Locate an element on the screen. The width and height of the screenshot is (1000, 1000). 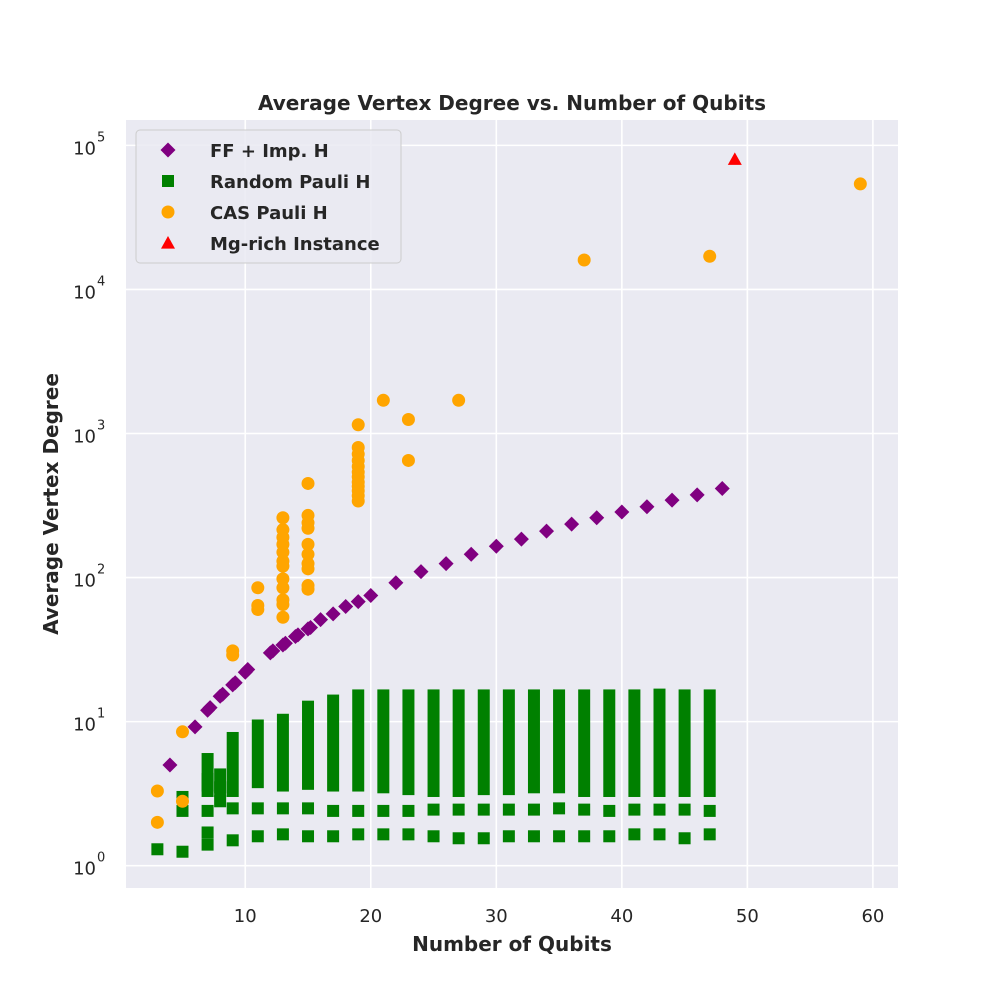
x-tick-label: 50 is located at coordinates (747, 916).